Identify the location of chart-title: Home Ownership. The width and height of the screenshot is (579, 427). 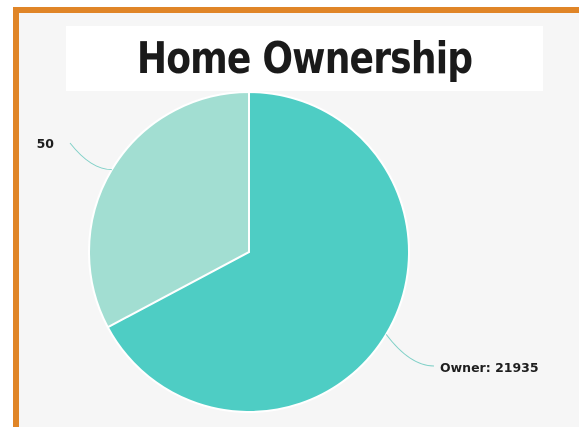
(304, 58).